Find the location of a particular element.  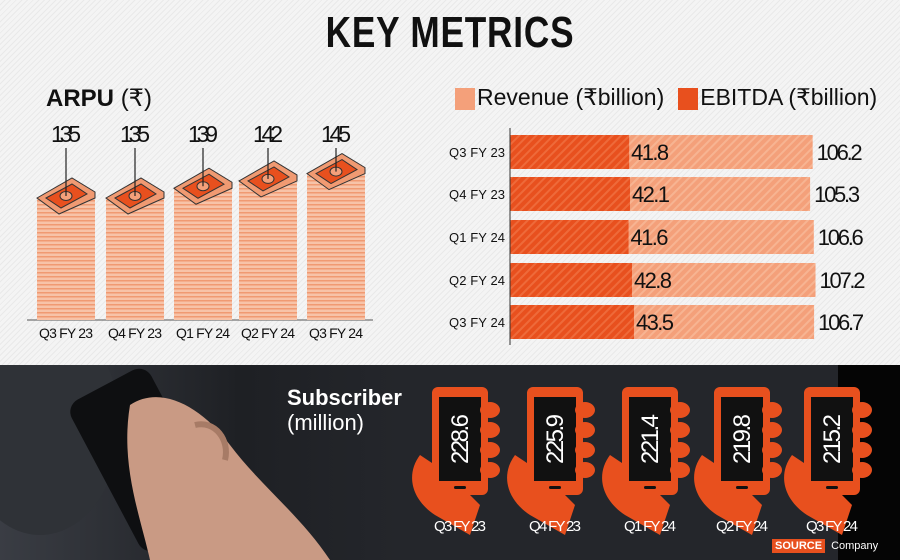

legend-ebitda-label: EBITDA (₹billion) is located at coordinates (789, 97).